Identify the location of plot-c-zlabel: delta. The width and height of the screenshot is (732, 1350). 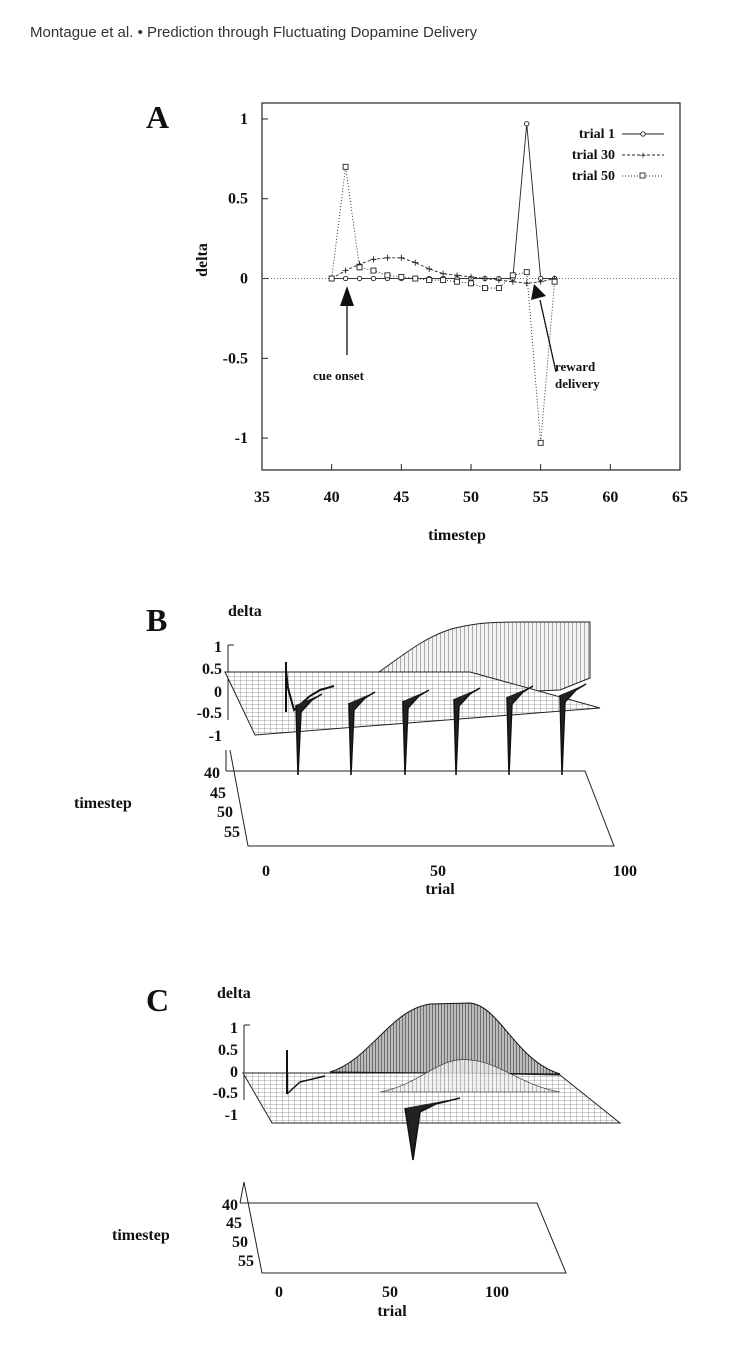
(234, 993).